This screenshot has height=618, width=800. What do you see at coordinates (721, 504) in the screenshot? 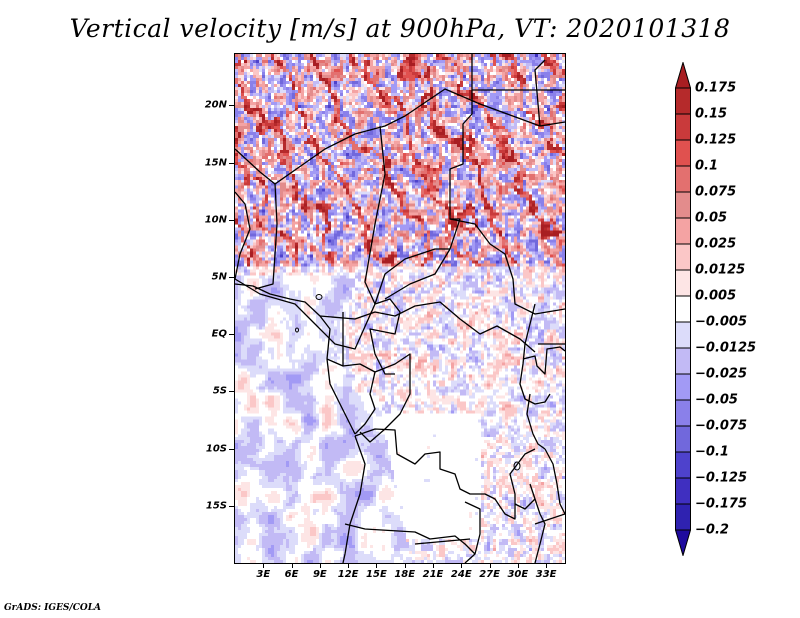
I see `colorbar-label: −0.175` at bounding box center [721, 504].